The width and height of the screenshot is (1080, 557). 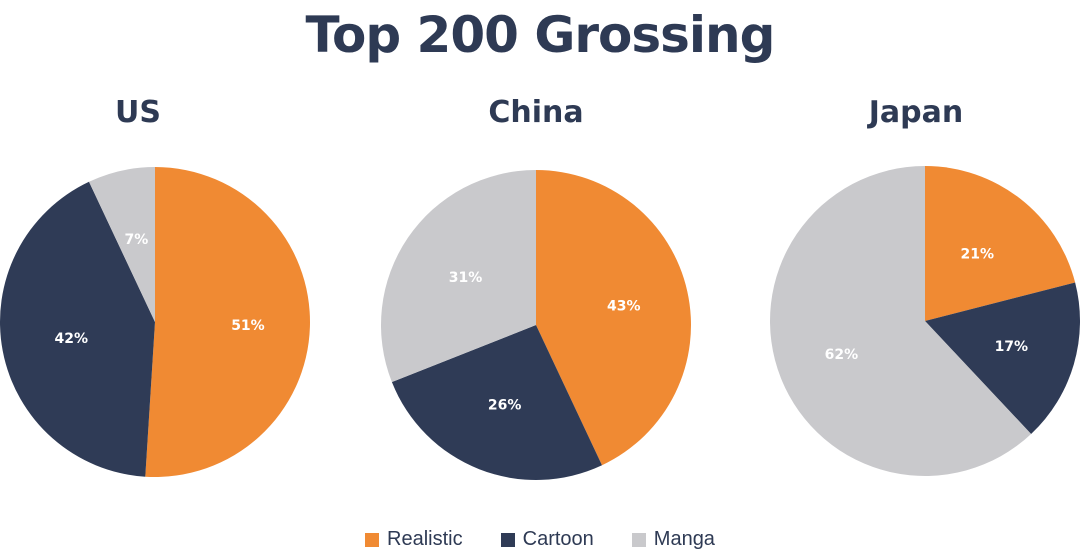 What do you see at coordinates (842, 355) in the screenshot?
I see `slice-label: 62%` at bounding box center [842, 355].